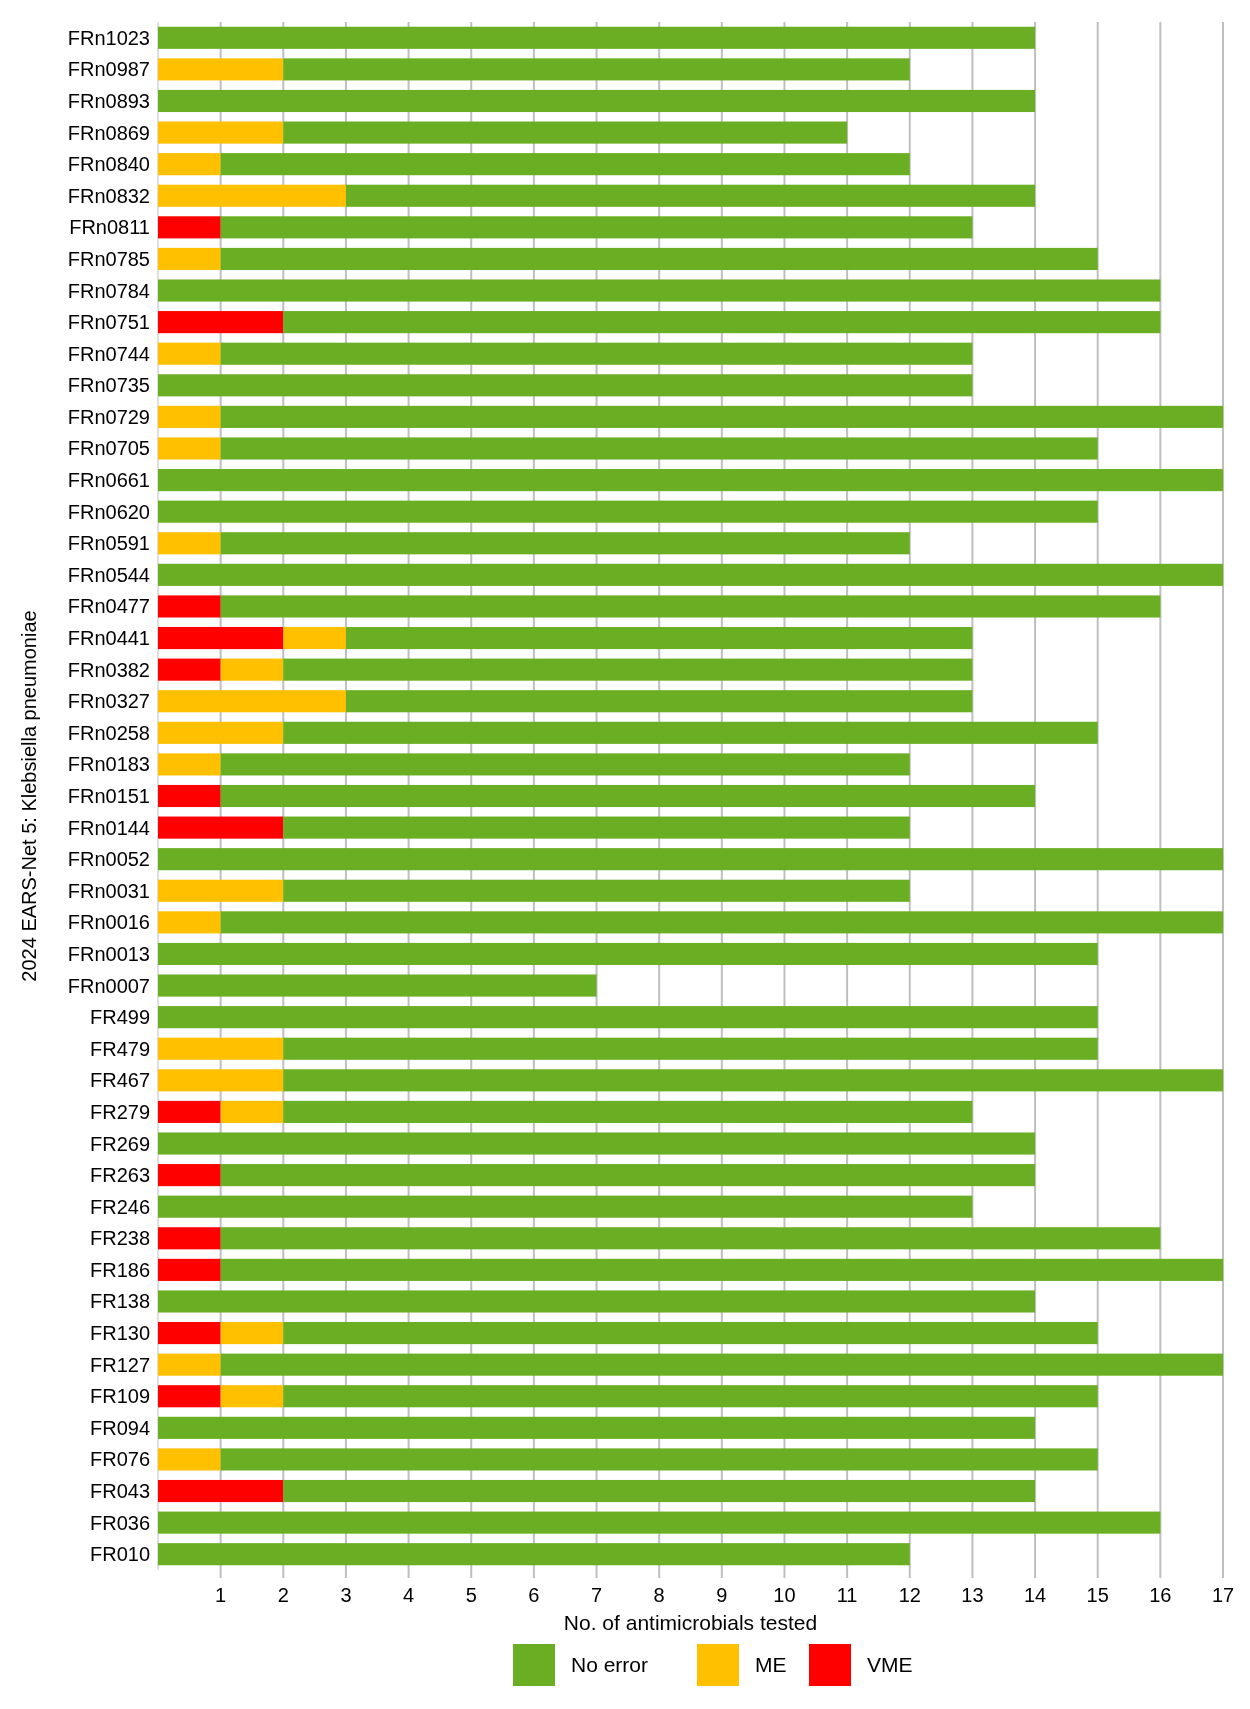 Image resolution: width=1250 pixels, height=1709 pixels. What do you see at coordinates (596, 1595) in the screenshot?
I see `x-tick-label: 7` at bounding box center [596, 1595].